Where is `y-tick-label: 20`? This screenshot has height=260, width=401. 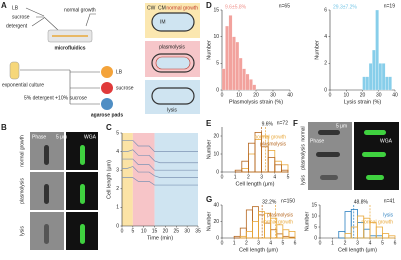
y-tick-label: 20 is located at coordinates (216, 136).